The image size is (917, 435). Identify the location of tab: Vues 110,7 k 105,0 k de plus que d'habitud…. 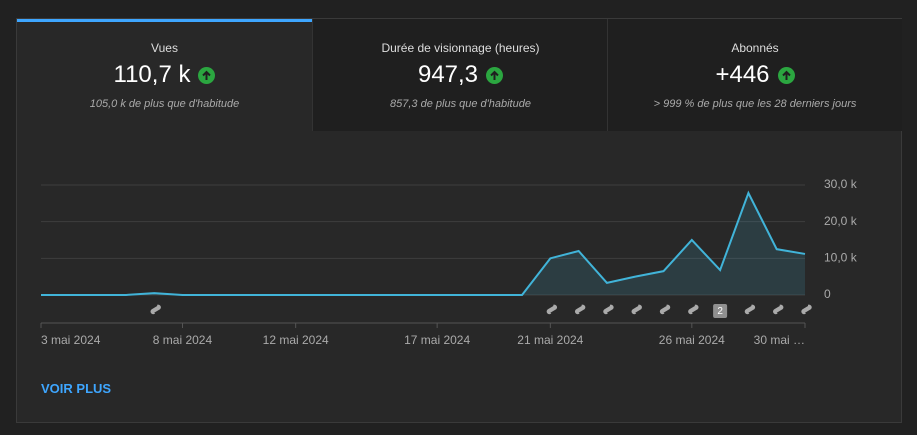
(164, 75).